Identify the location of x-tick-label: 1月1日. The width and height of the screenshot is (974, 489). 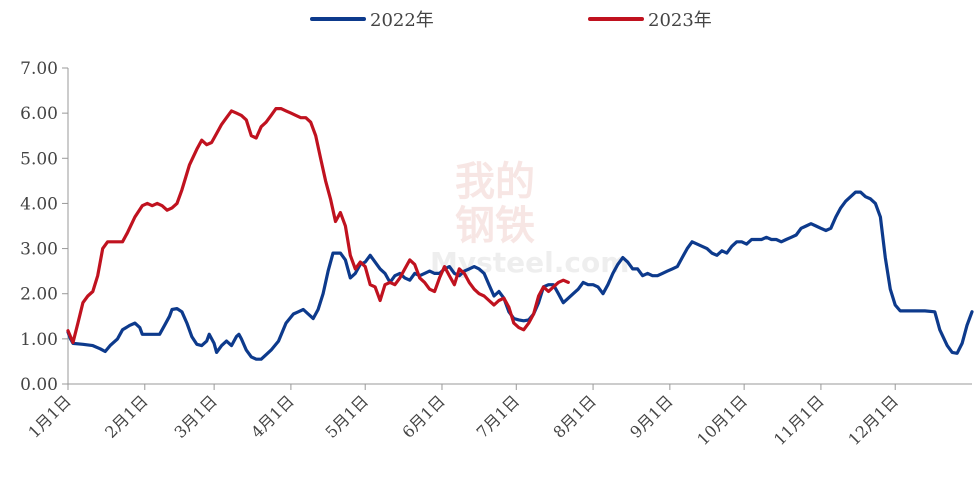
(49, 416).